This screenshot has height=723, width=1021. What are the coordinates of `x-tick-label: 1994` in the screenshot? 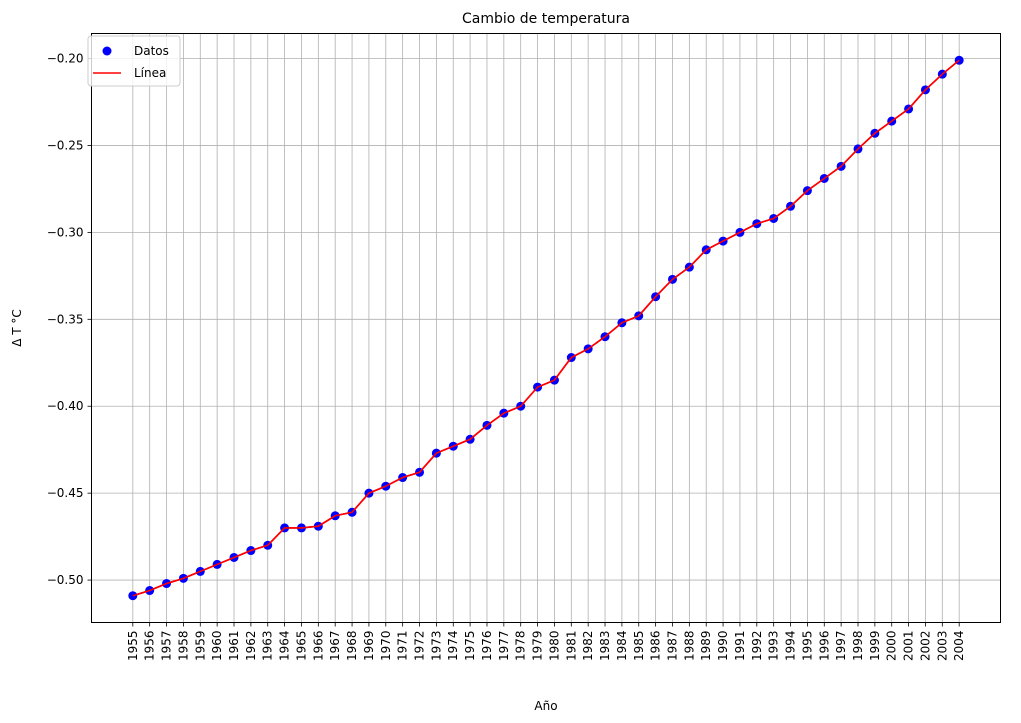 It's located at (791, 646).